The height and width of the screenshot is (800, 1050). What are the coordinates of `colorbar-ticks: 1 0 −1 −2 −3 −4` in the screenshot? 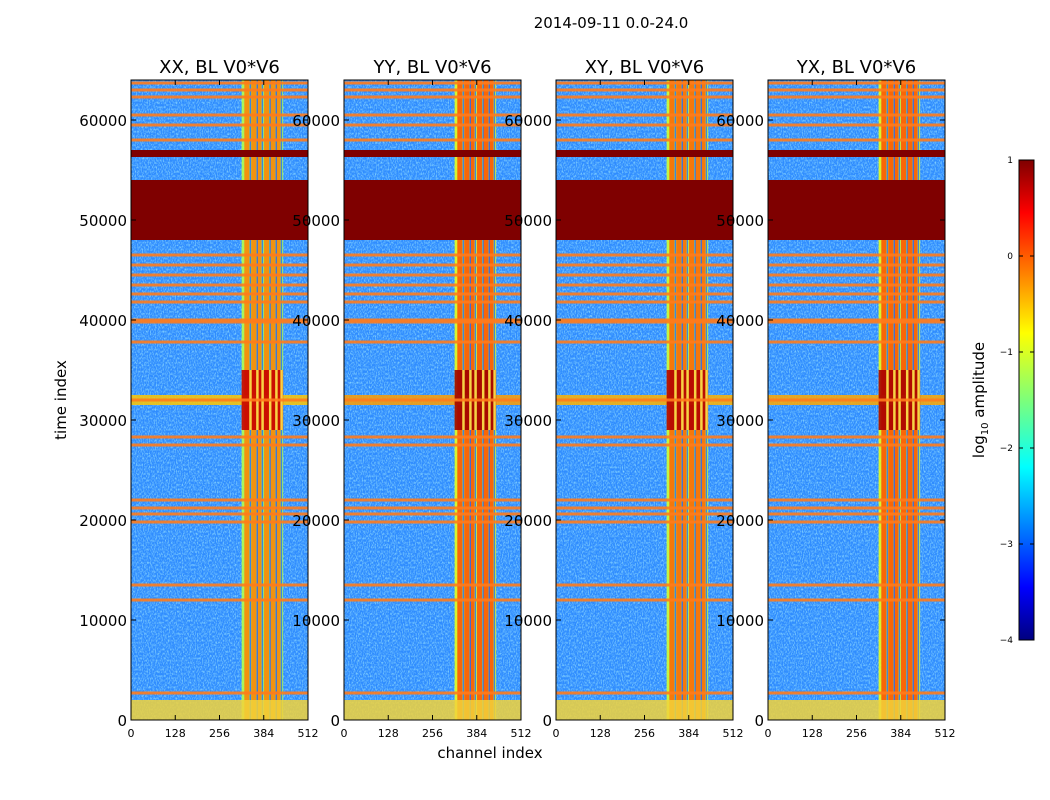 It's located at (1017, 401).